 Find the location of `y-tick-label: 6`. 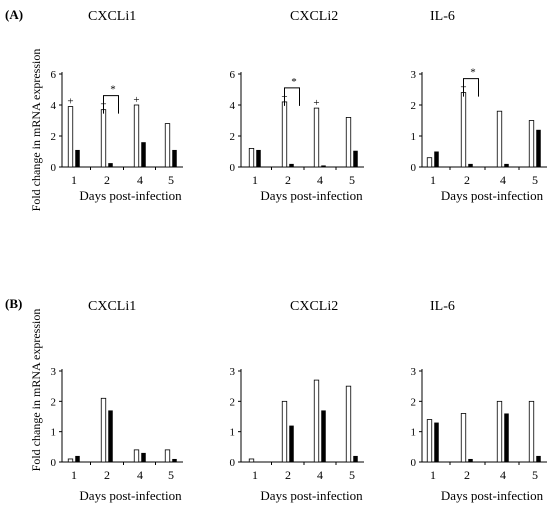

y-tick-label: 6 is located at coordinates (233, 75).